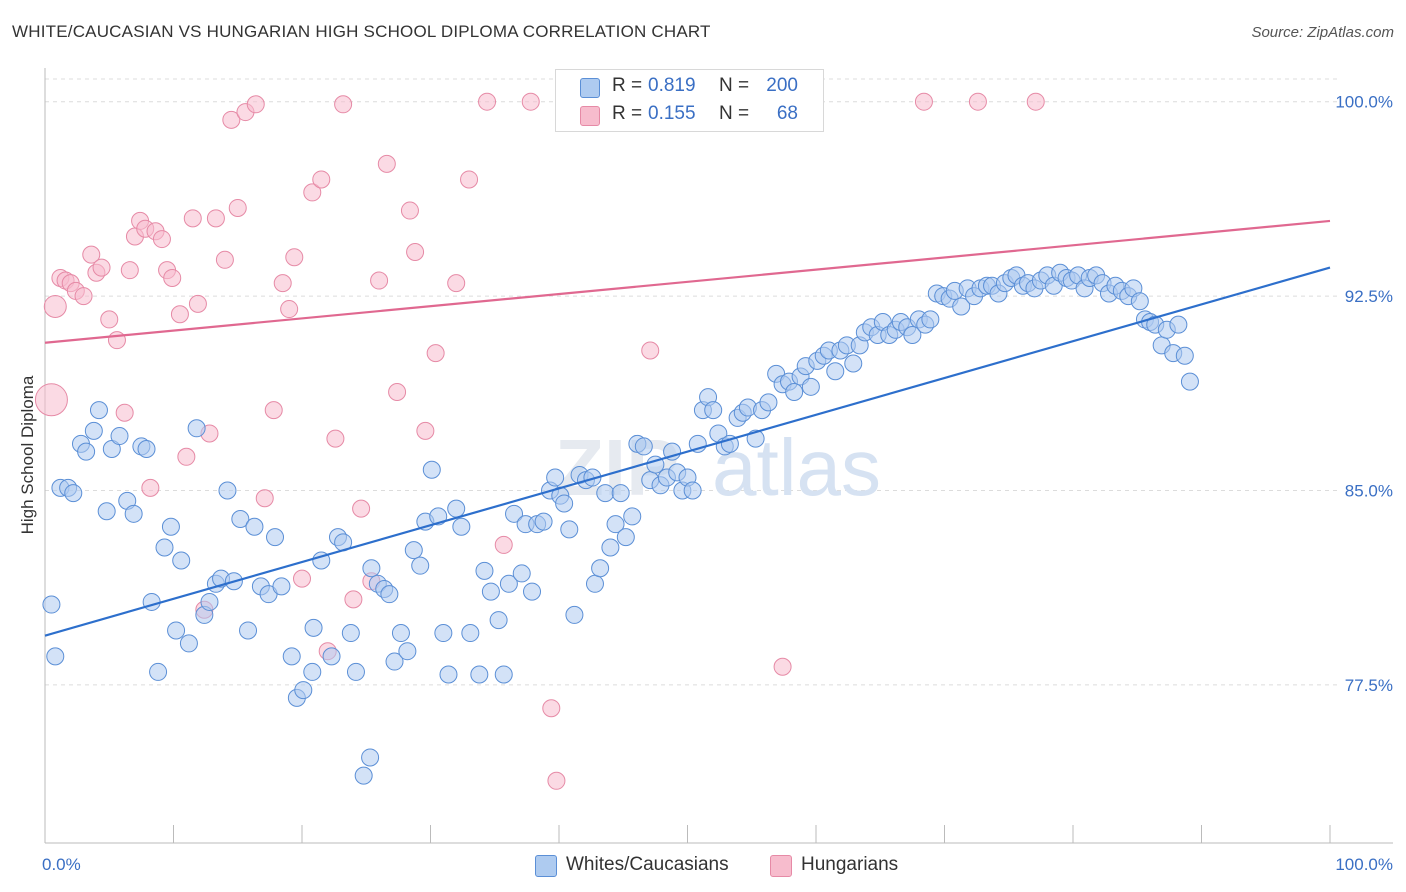 The width and height of the screenshot is (1406, 892). Describe the element at coordinates (689, 114) in the screenshot. I see `stats-row-hungarians: R = 0.155 N = 68` at that location.